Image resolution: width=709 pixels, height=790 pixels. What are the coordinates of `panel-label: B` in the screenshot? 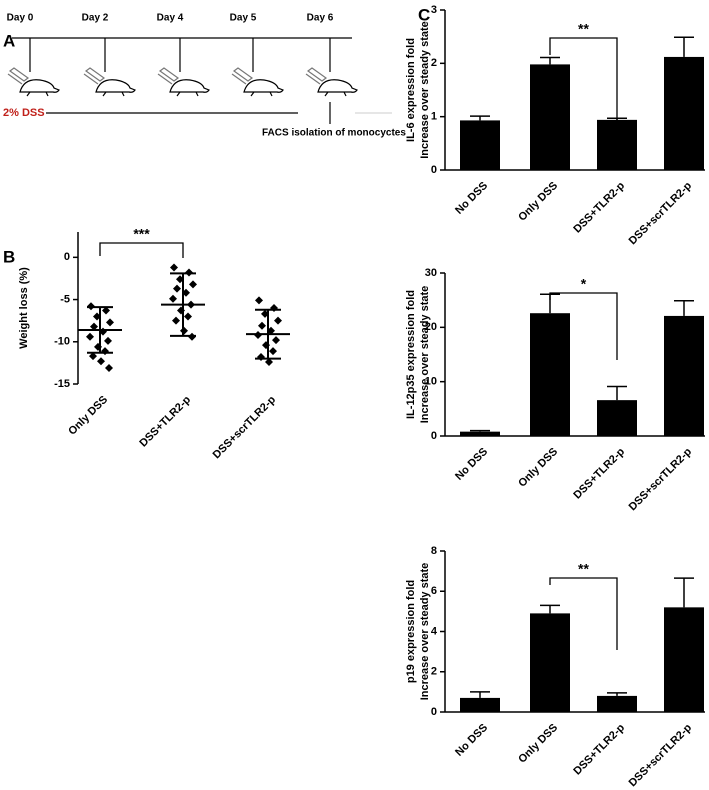 It's located at (9, 256).